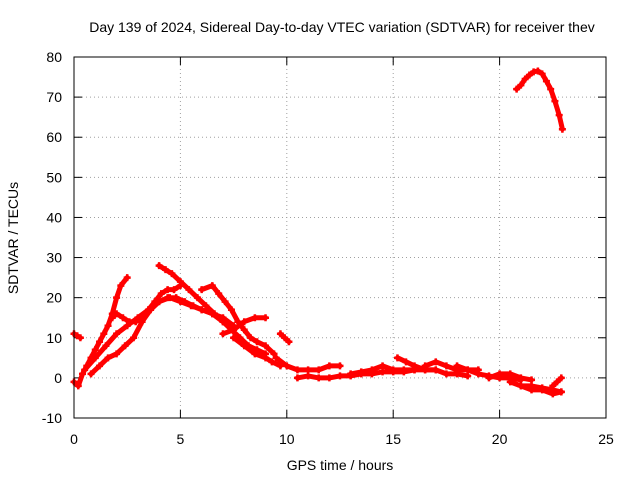  I want to click on y-tick-label: 60, so click(54, 137).